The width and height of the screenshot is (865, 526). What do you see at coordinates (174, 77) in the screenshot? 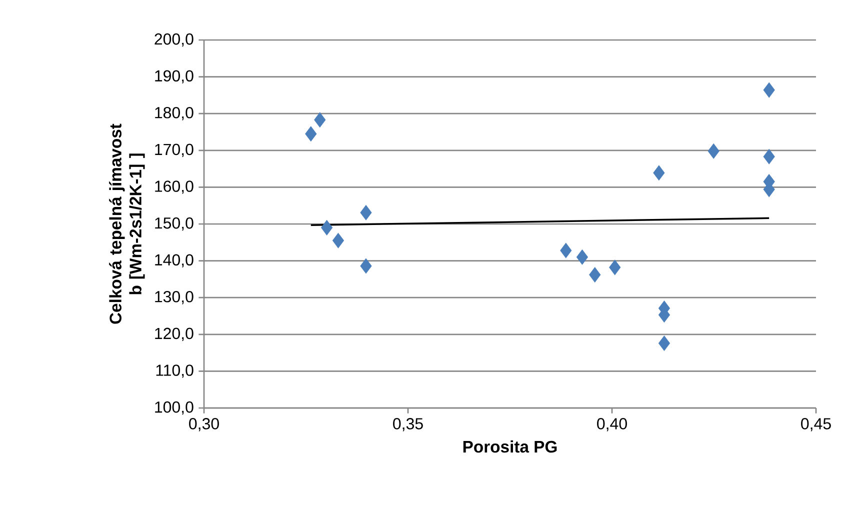
I see `y-tick-label: 190,0` at bounding box center [174, 77].